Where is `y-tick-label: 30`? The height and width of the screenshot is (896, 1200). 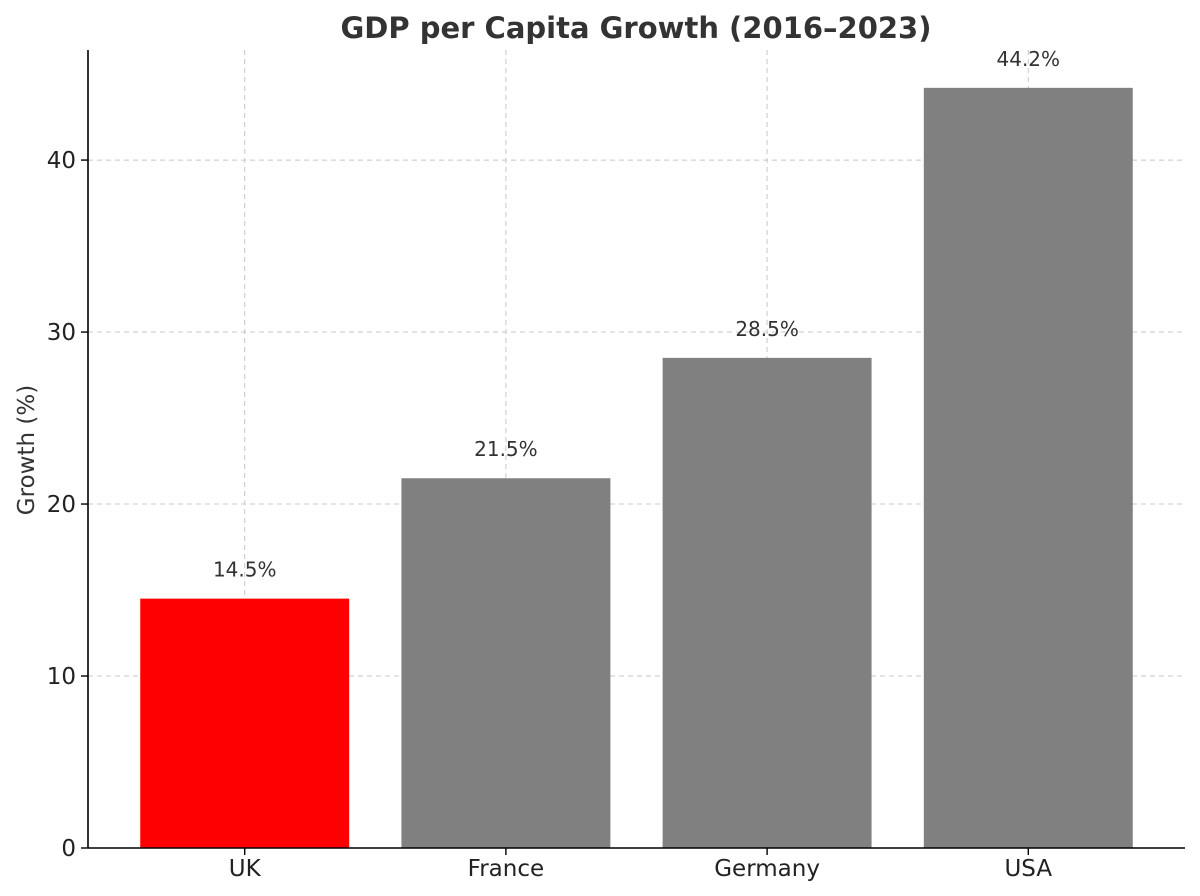
y-tick-label: 30 is located at coordinates (61, 333).